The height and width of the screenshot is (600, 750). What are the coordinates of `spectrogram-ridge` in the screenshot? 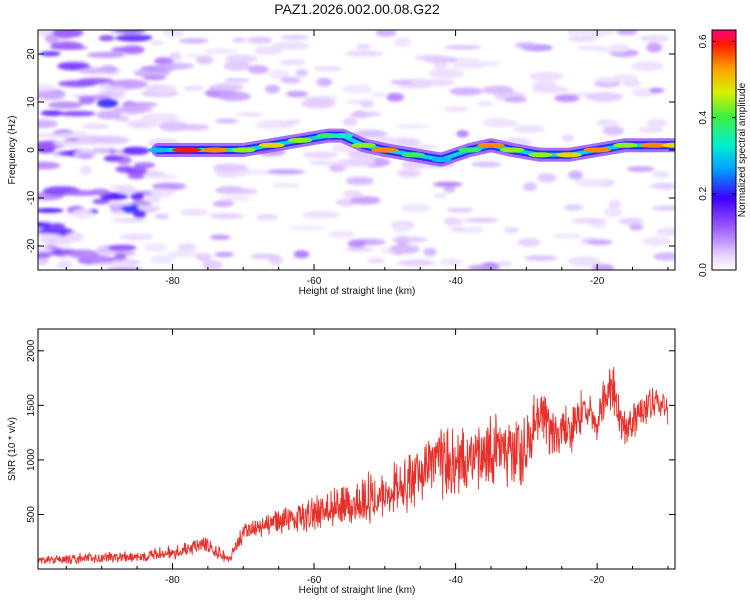 It's located at (411, 147).